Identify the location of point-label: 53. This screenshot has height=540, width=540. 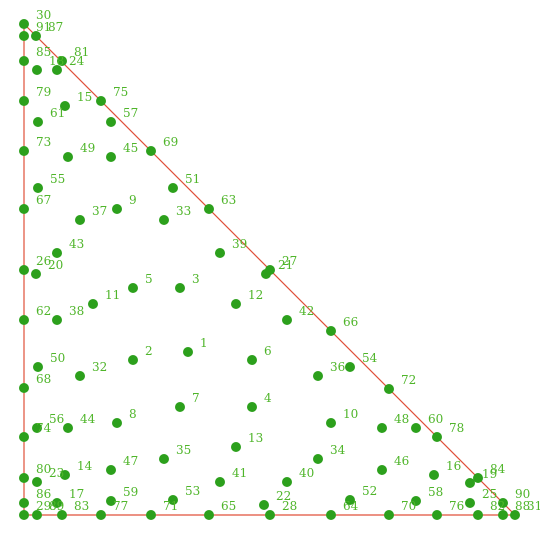
(192, 491).